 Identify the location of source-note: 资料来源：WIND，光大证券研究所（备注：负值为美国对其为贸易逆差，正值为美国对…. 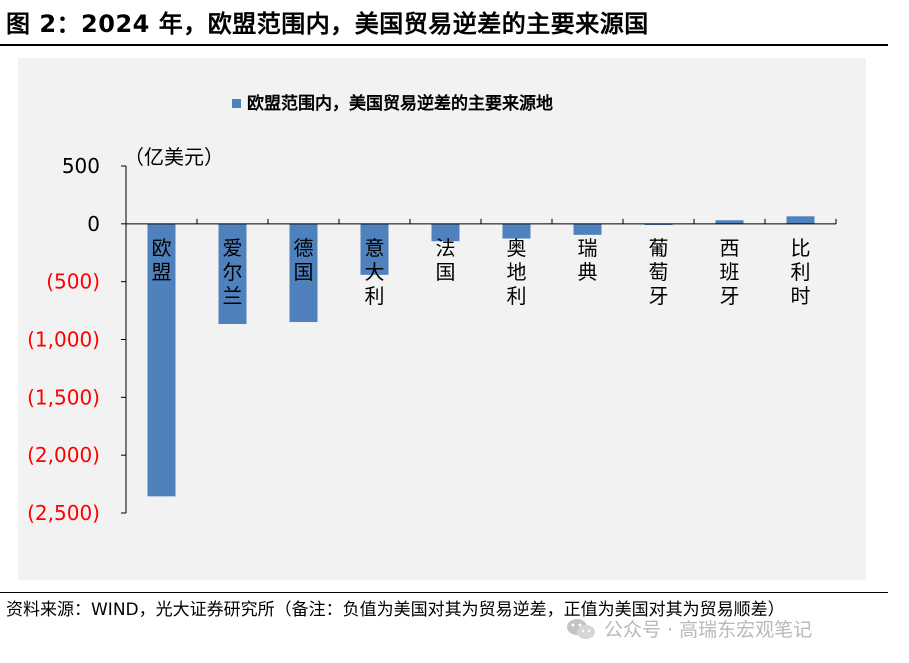
(395, 610).